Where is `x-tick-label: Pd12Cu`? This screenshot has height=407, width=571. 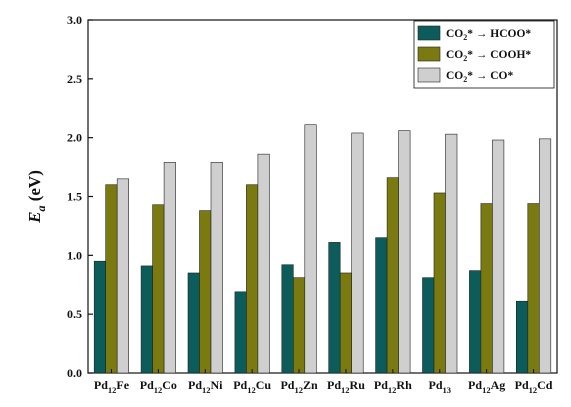
x-tick-label: Pd12Cu is located at coordinates (252, 386).